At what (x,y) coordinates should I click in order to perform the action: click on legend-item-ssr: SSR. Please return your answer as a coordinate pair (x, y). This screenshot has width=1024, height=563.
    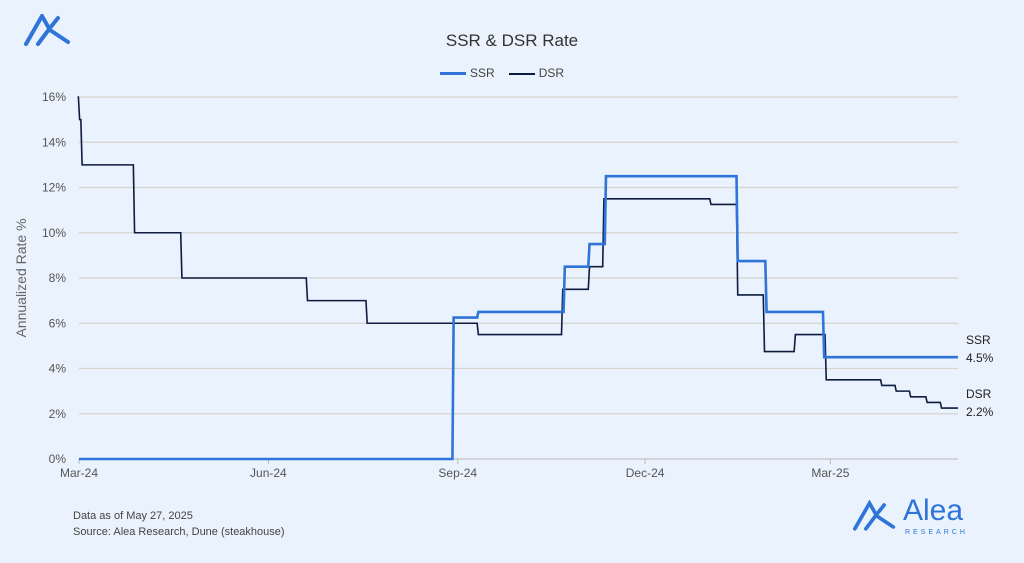
    Looking at the image, I should click on (467, 73).